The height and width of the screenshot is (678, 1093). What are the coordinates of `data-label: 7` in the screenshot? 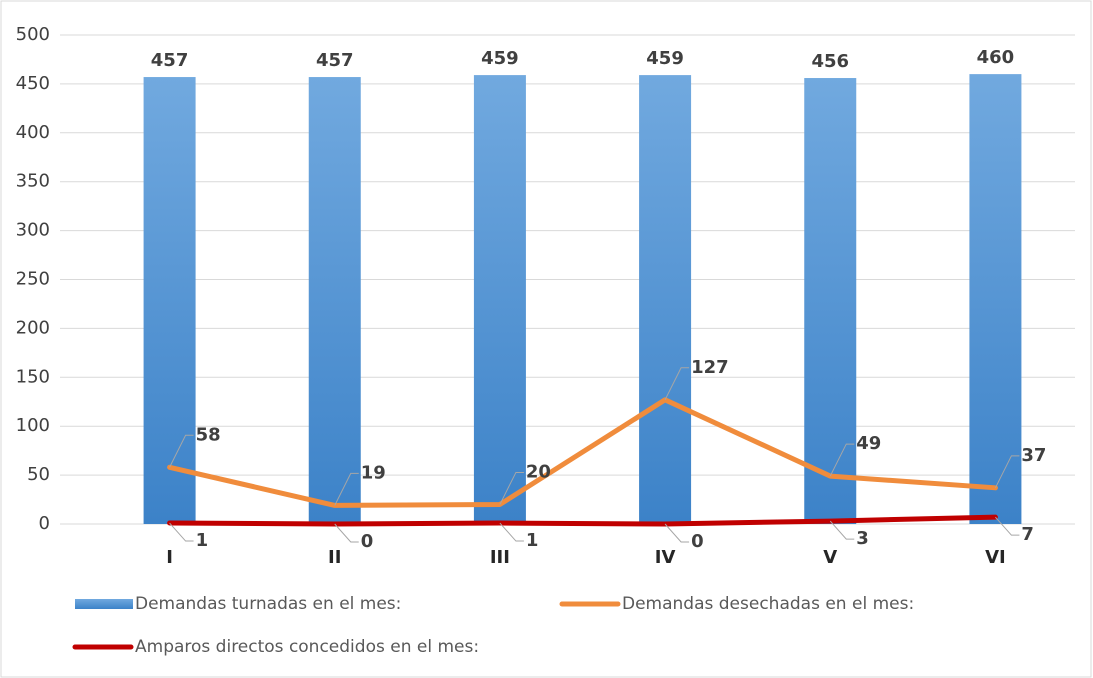 It's located at (1027, 534).